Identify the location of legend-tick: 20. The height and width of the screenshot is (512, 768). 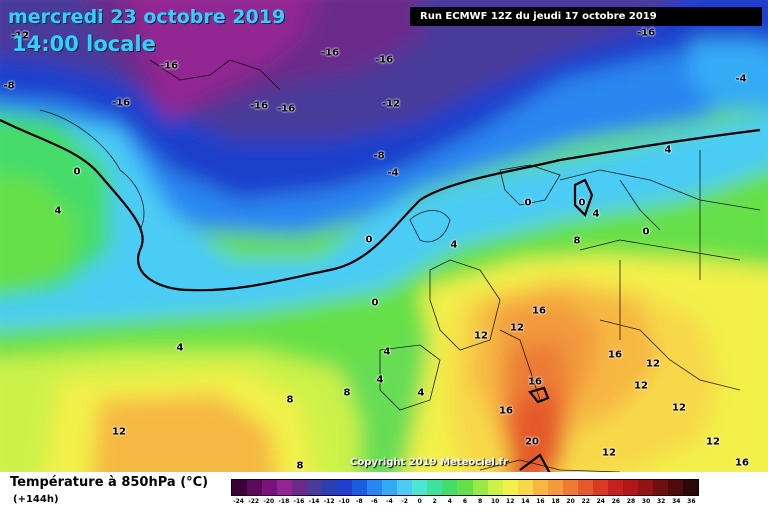
(570, 501).